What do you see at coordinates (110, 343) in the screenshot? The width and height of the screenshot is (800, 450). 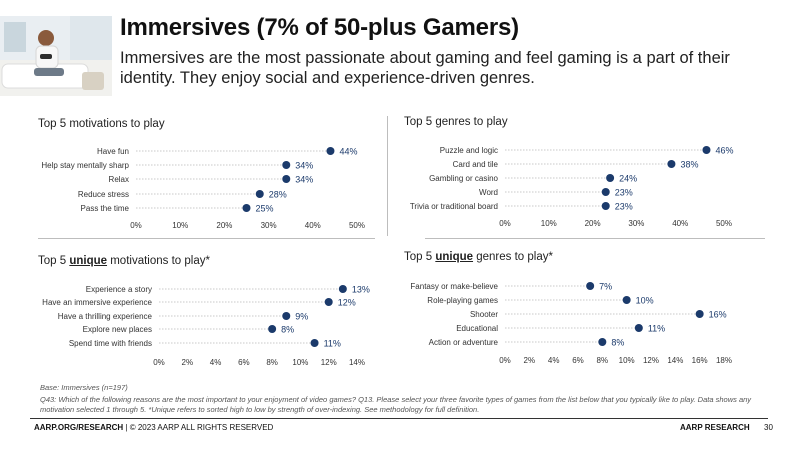 I see `category-label: Spend time with friends` at bounding box center [110, 343].